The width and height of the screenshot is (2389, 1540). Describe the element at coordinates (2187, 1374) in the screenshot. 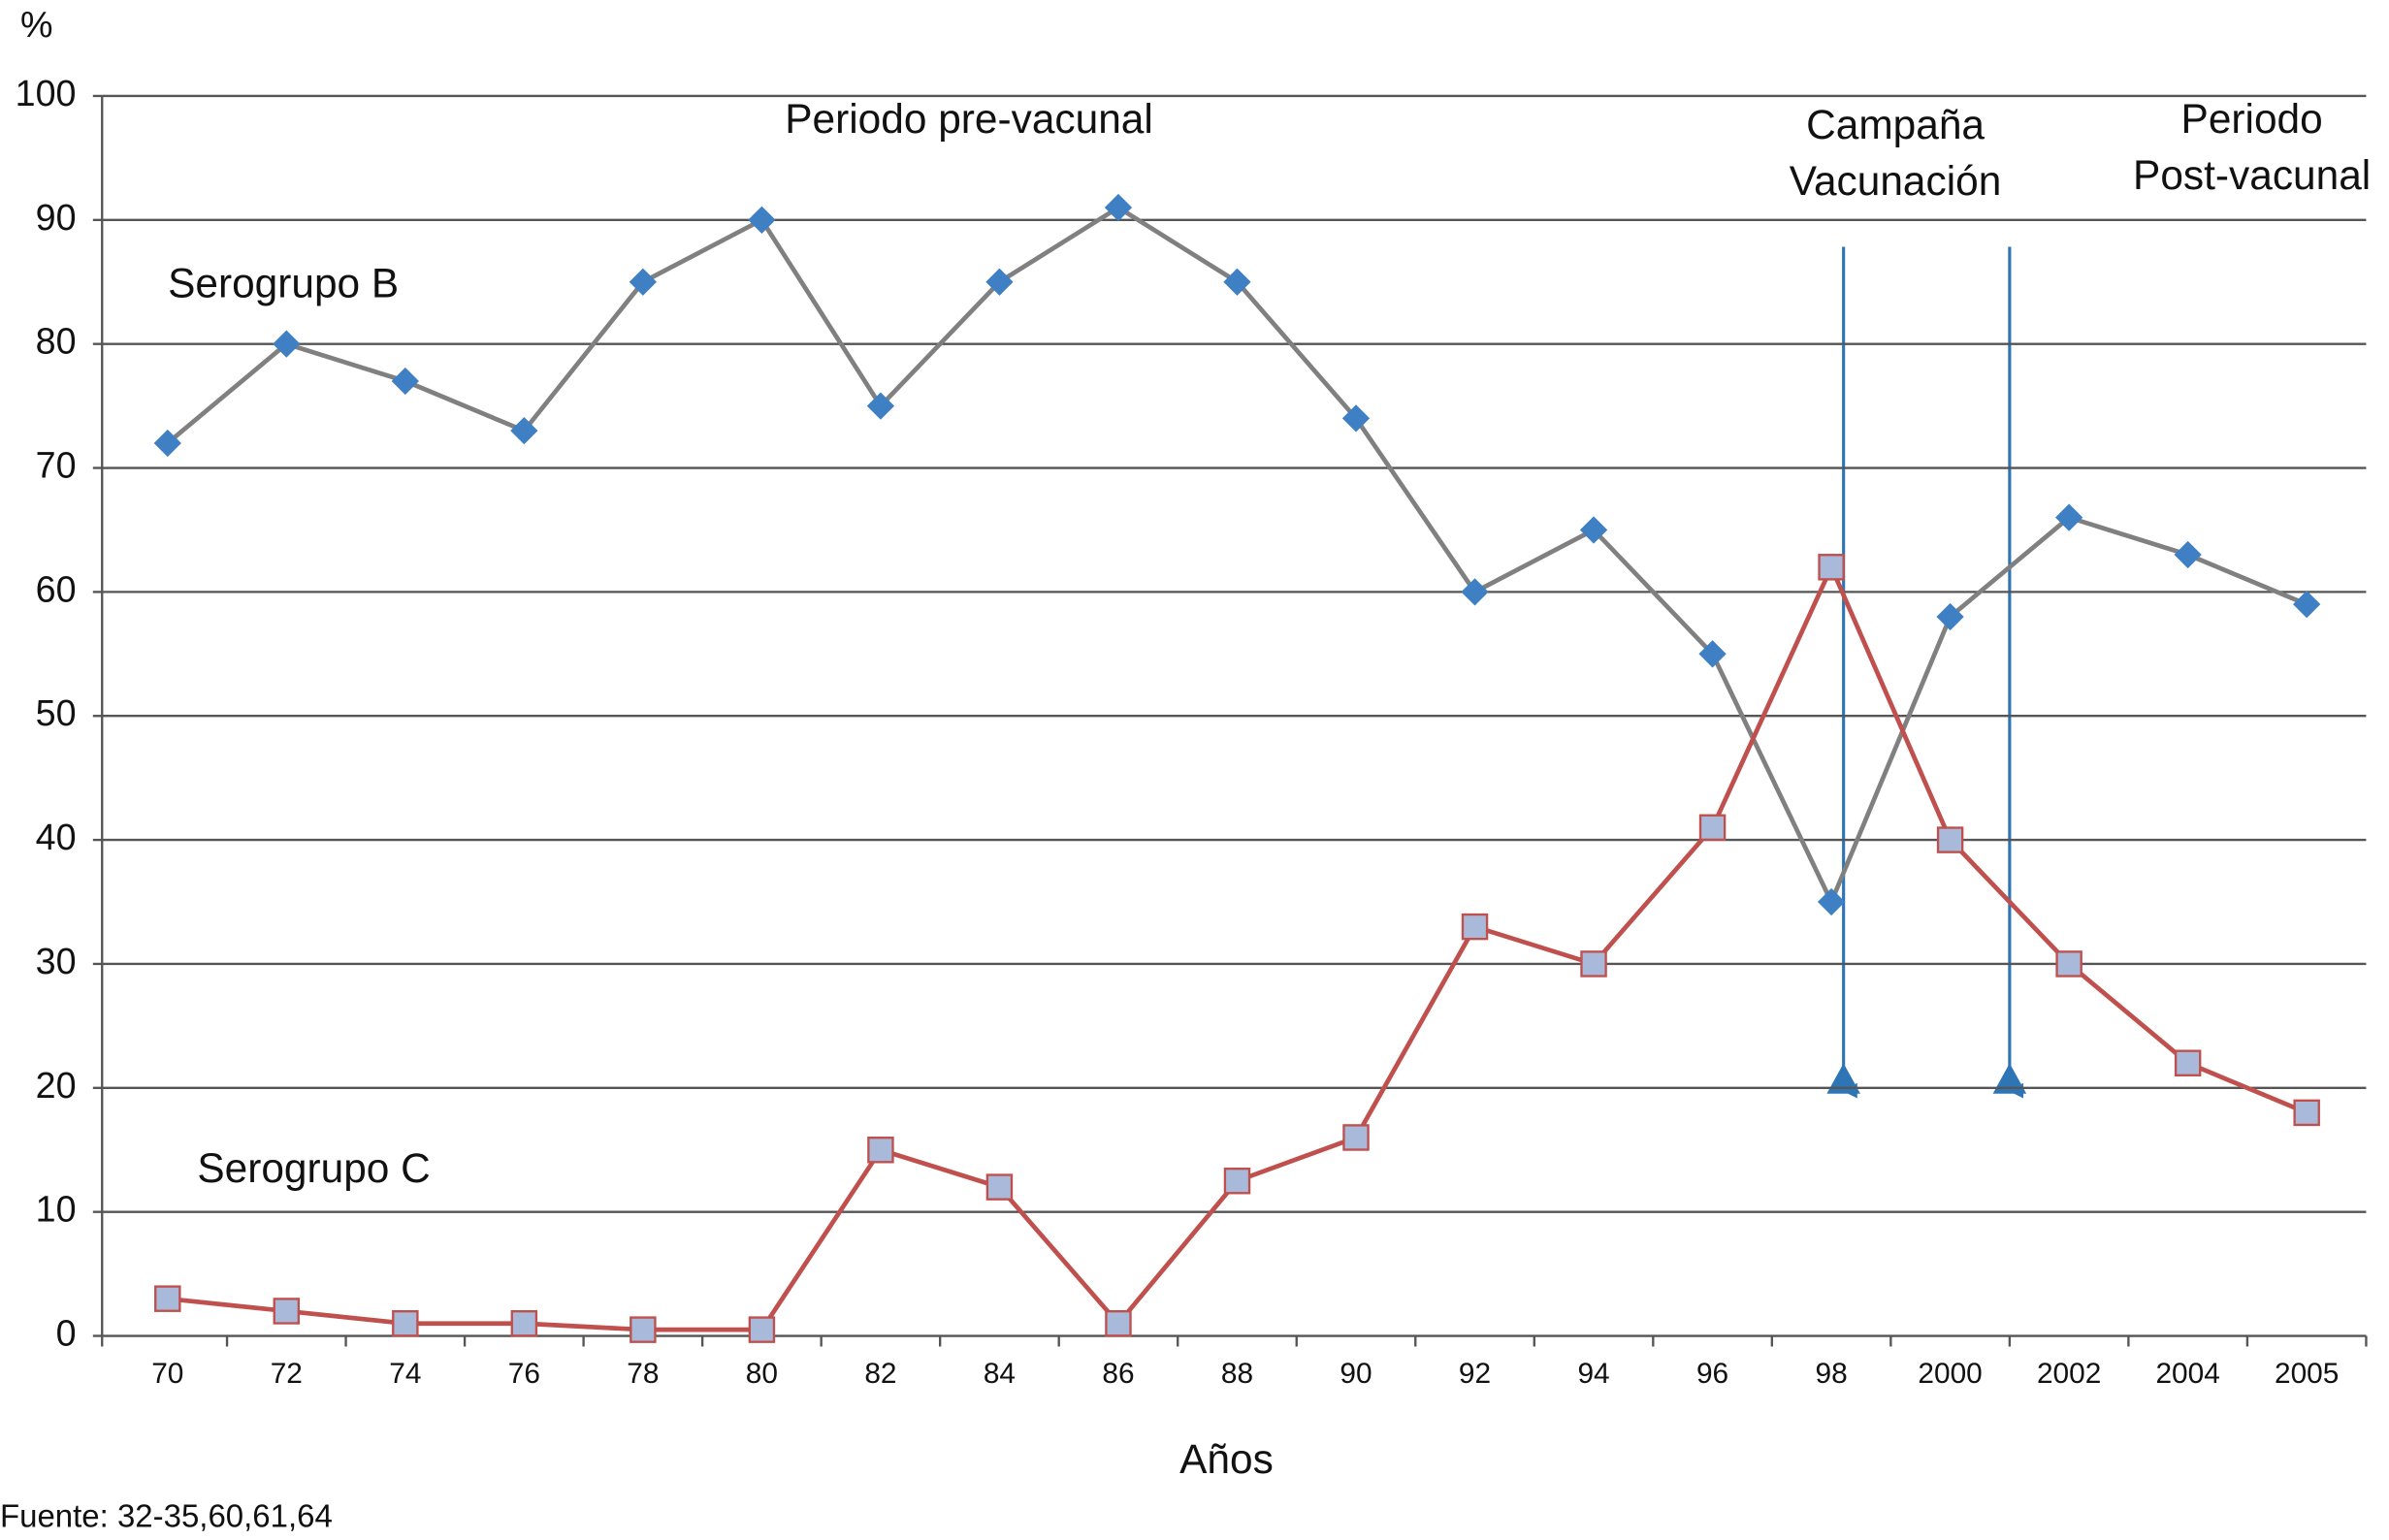

I see `x-tick-label: 2004` at that location.